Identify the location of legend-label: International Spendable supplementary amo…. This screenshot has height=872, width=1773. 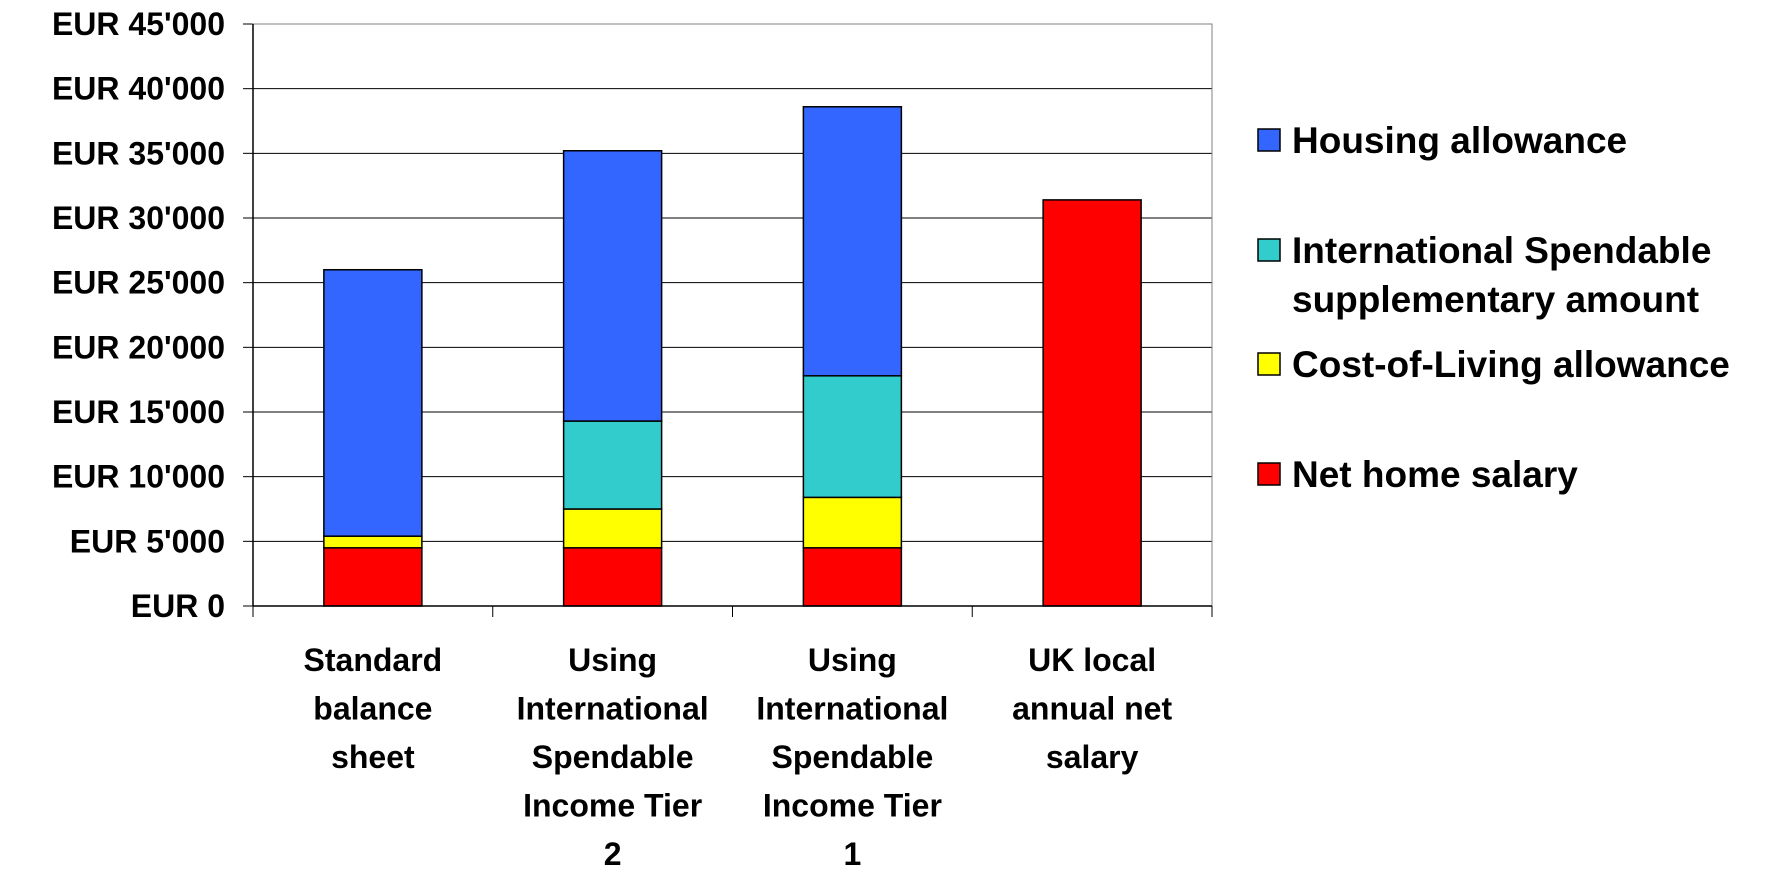
(1501, 275).